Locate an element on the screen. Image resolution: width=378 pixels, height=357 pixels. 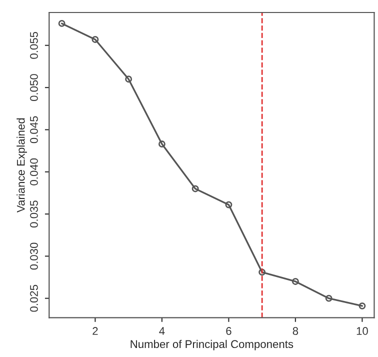
x-axis-title: Number of Principal Components is located at coordinates (212, 345).